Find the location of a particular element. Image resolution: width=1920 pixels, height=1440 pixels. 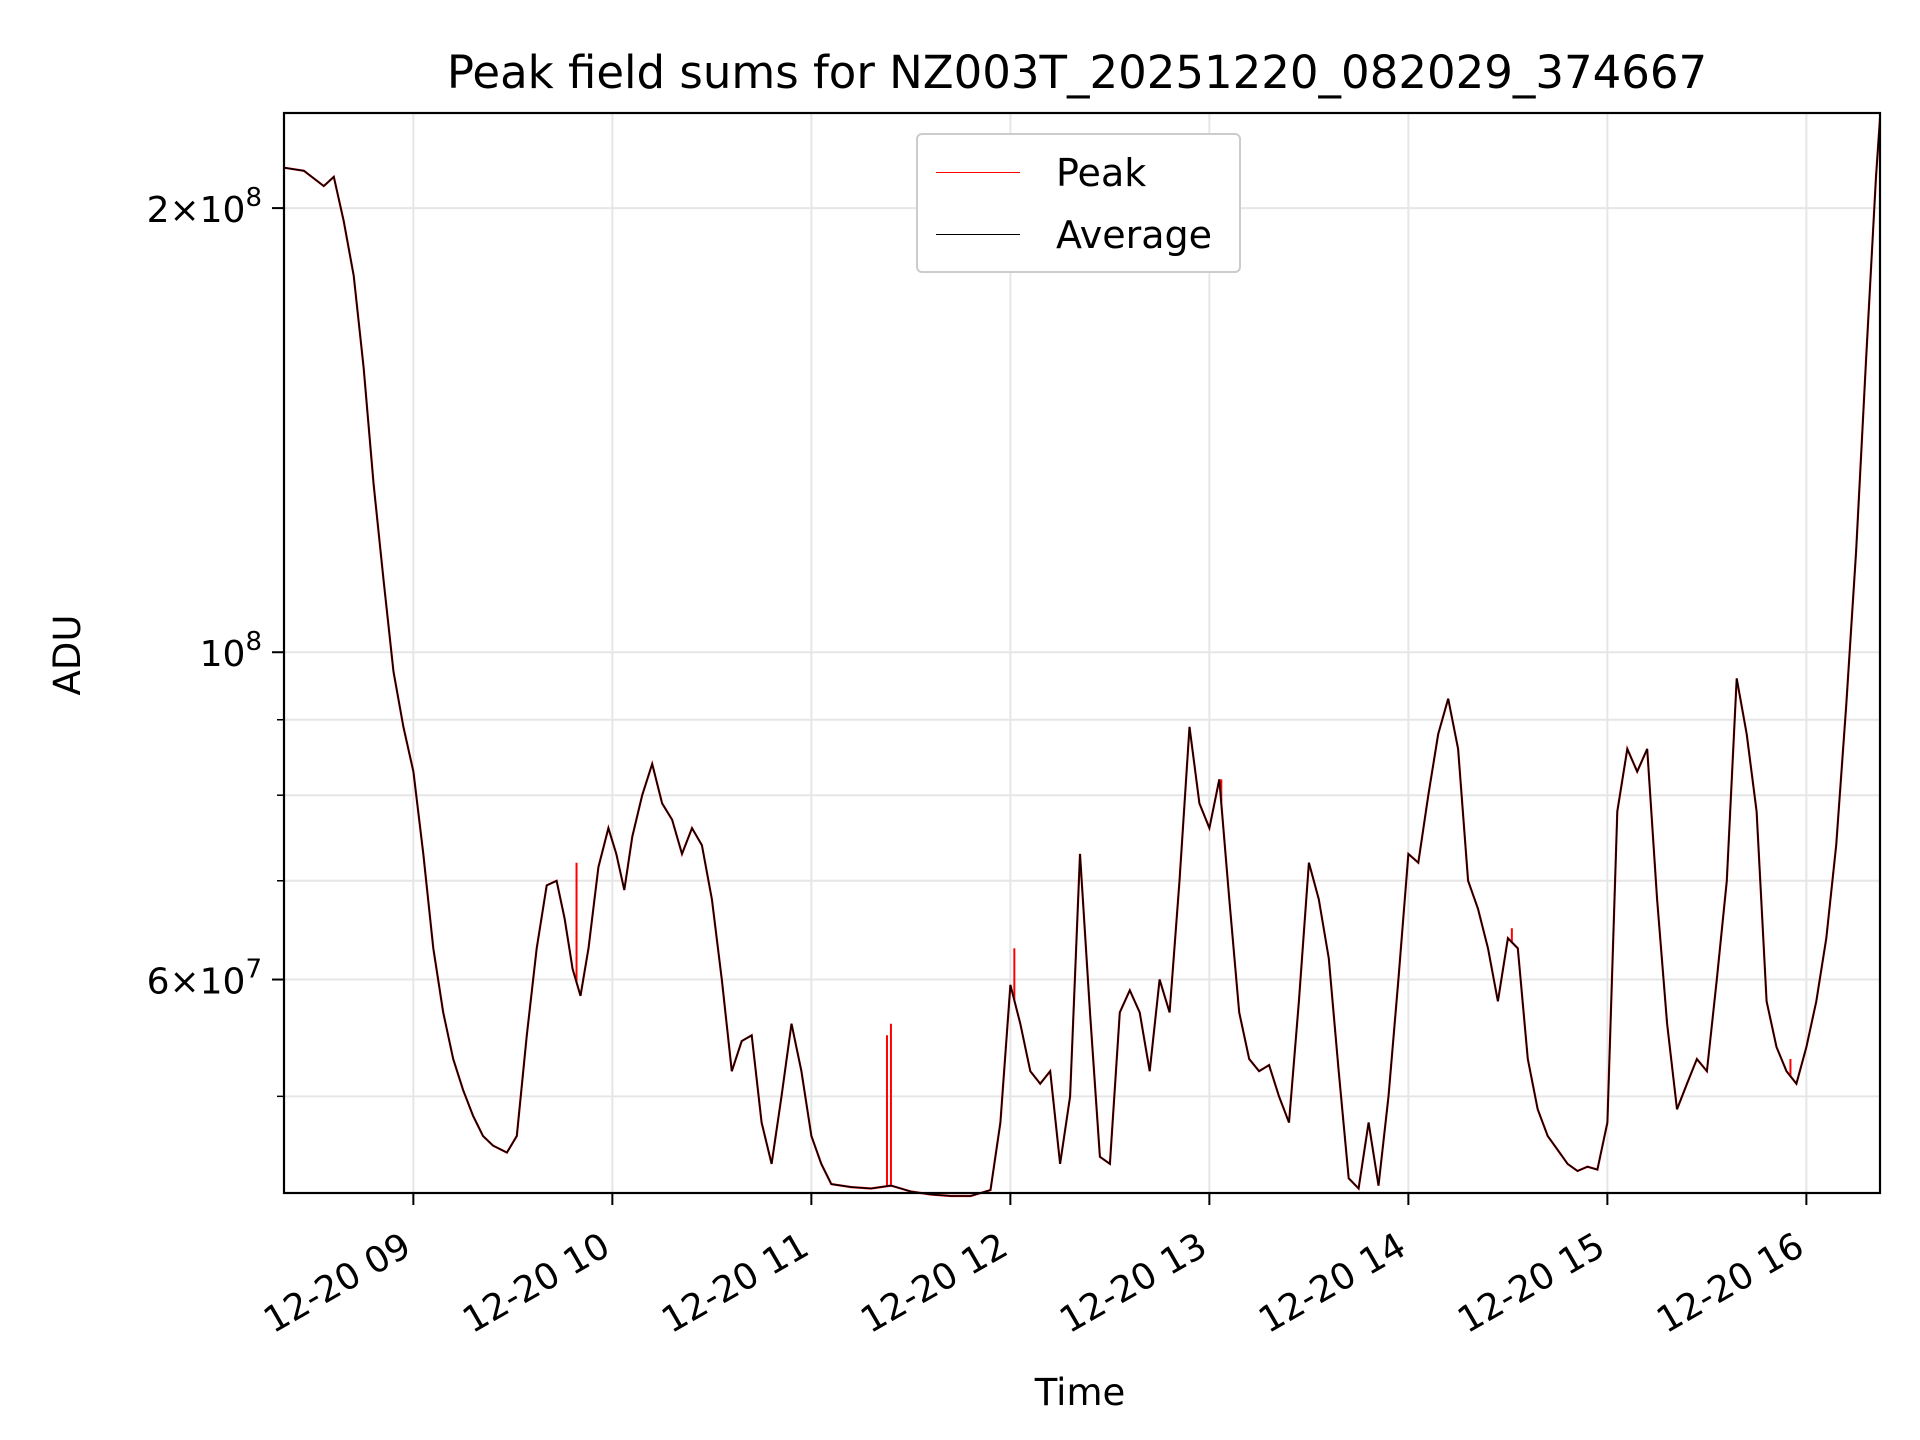

legend-swatch-average is located at coordinates (978, 234).